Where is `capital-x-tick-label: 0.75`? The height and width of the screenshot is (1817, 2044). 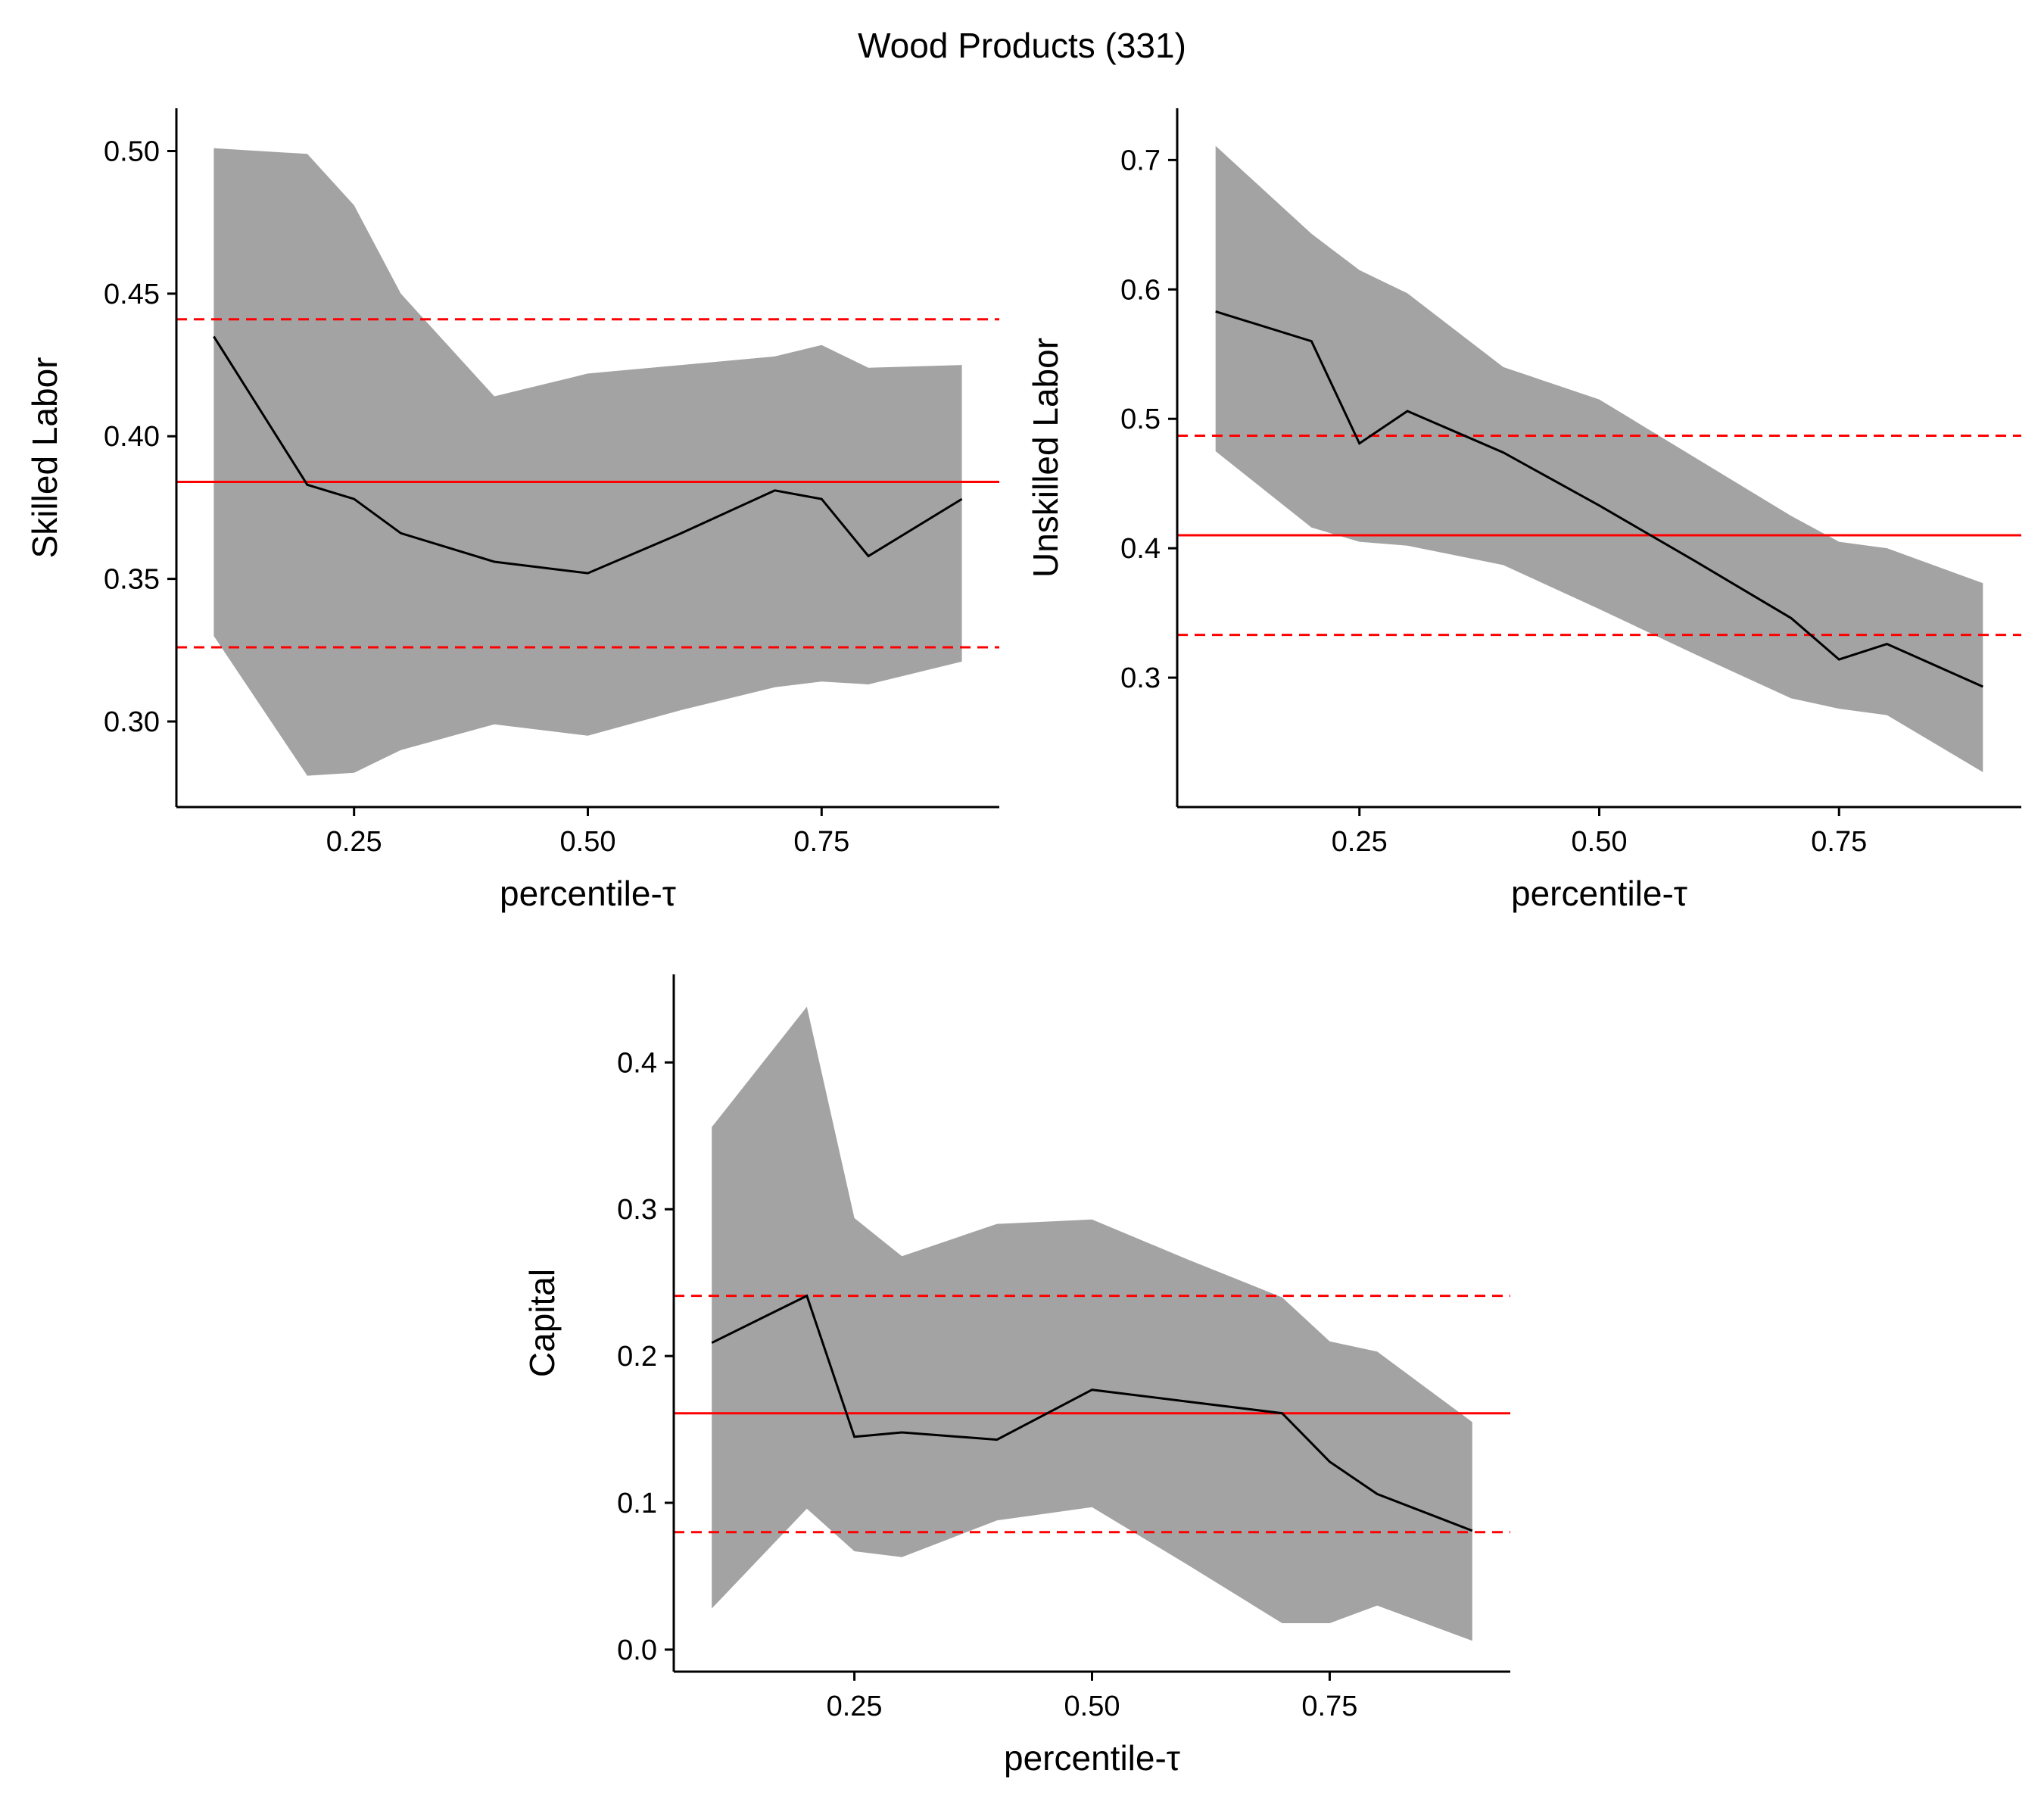
capital-x-tick-label: 0.75 is located at coordinates (1329, 1706).